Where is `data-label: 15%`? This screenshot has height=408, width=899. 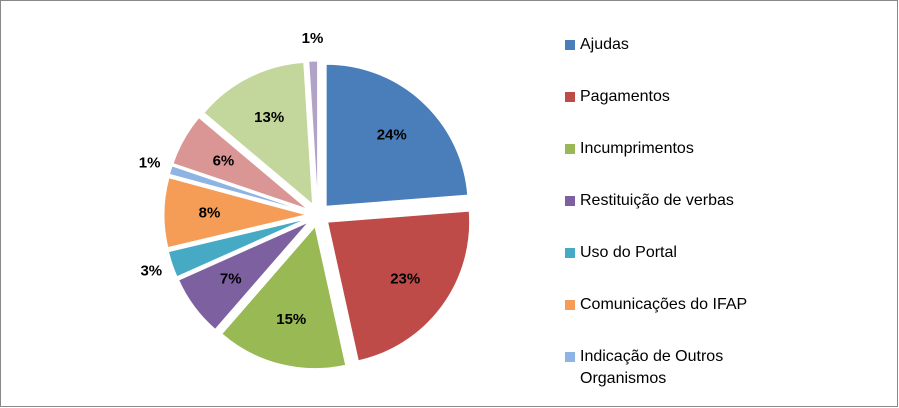 data-label: 15% is located at coordinates (291, 319).